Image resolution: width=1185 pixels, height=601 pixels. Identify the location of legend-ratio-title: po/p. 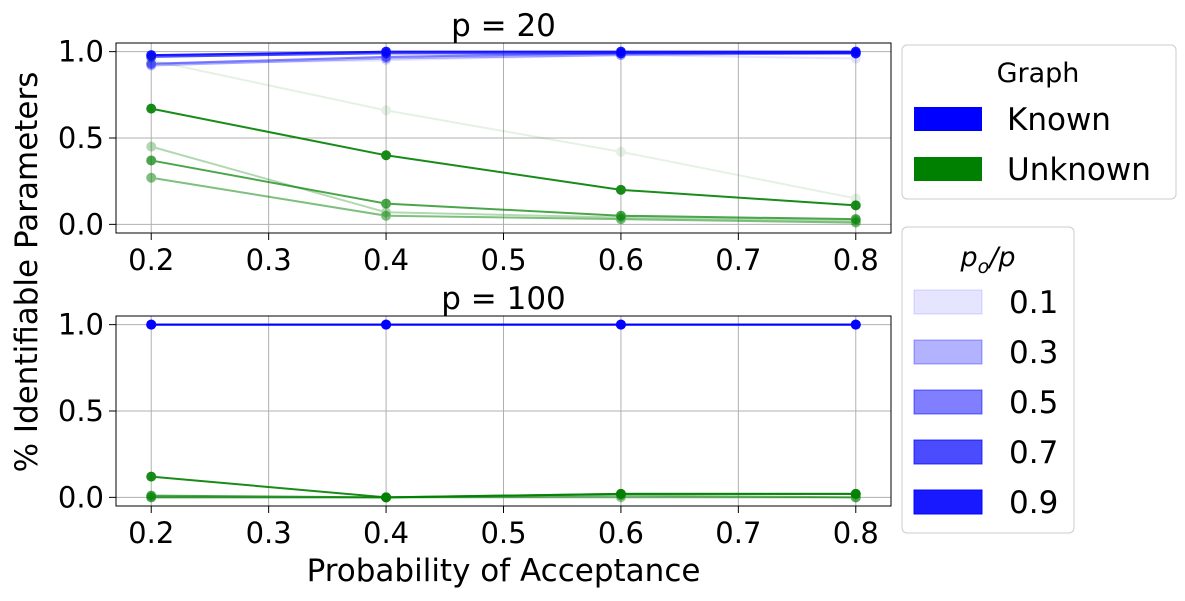
(987, 260).